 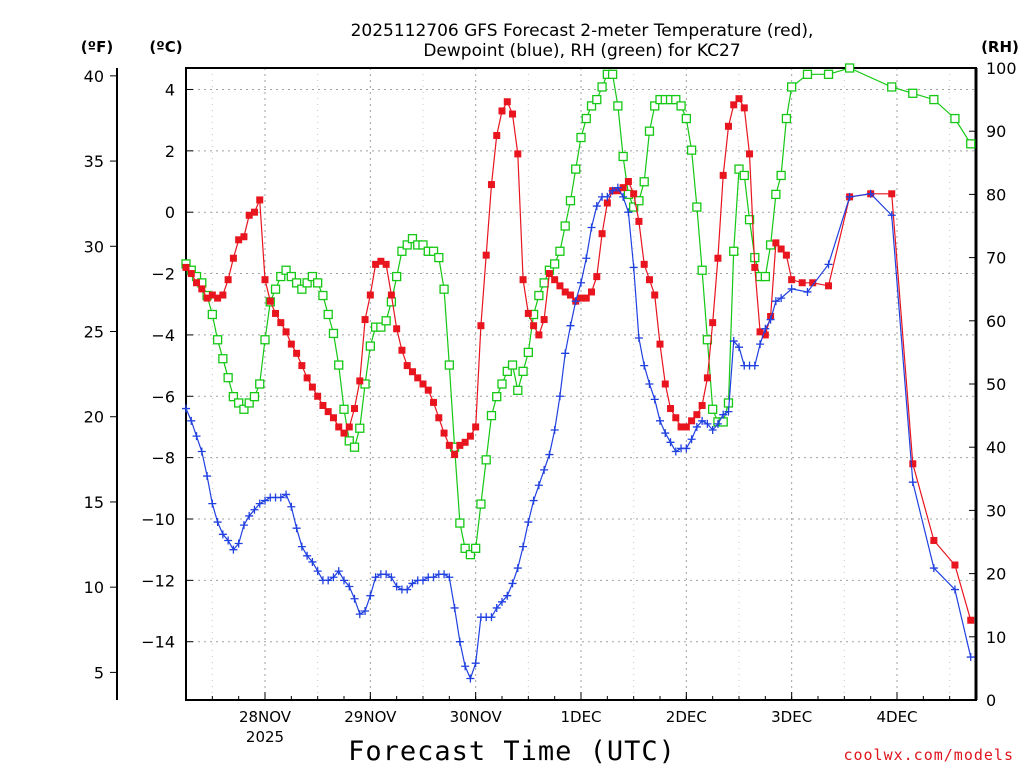 I want to click on rh-tick-label: 0, so click(x=991, y=700).